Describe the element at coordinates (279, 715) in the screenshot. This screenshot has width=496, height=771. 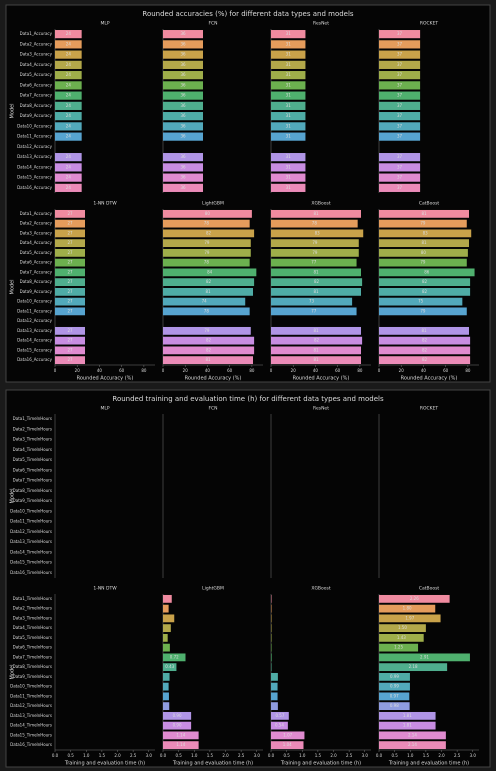
I see `value-label: 0.57` at that location.